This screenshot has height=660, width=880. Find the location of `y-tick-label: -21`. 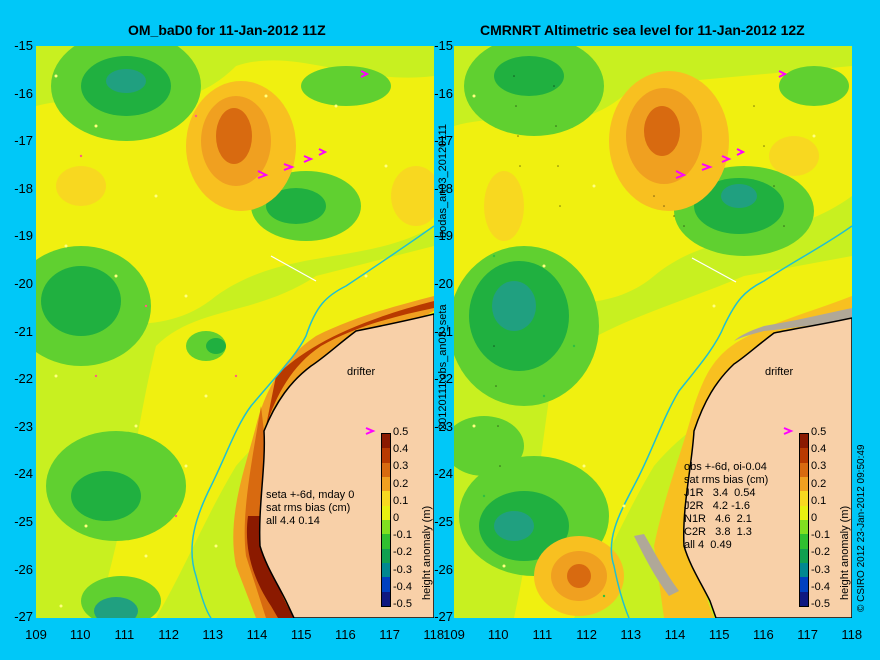

y-tick-label: -21 is located at coordinates (19, 331).